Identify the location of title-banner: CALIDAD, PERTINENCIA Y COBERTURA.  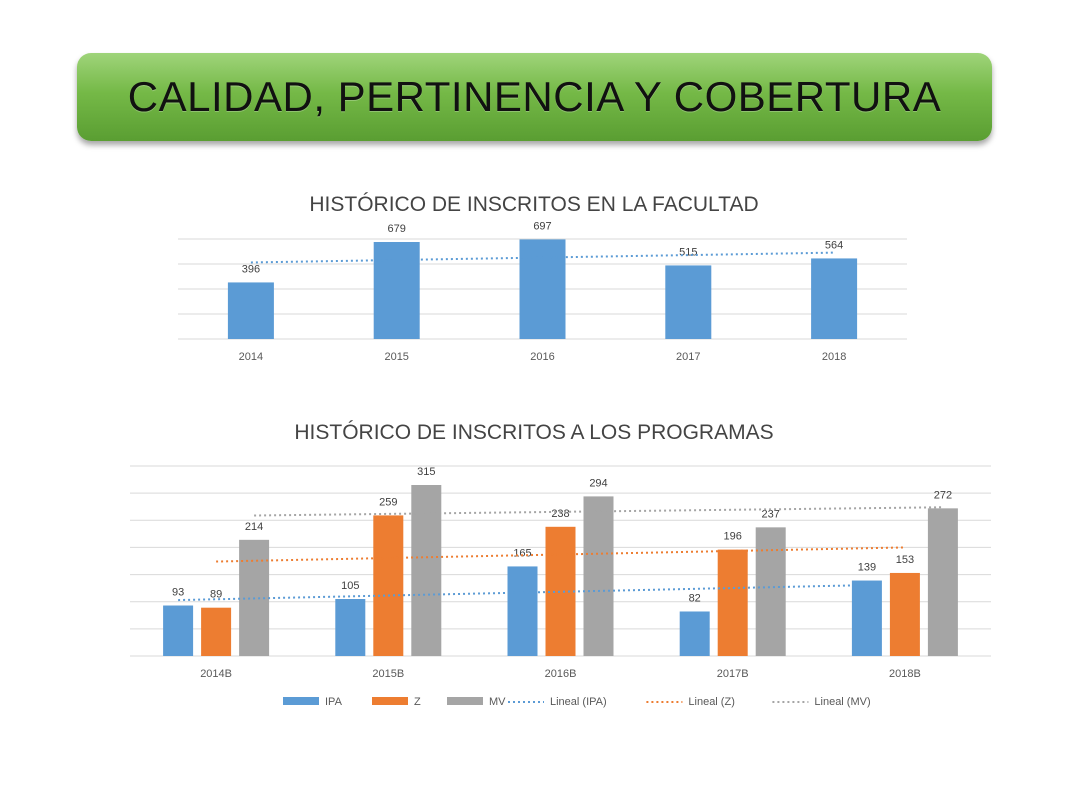
(534, 97).